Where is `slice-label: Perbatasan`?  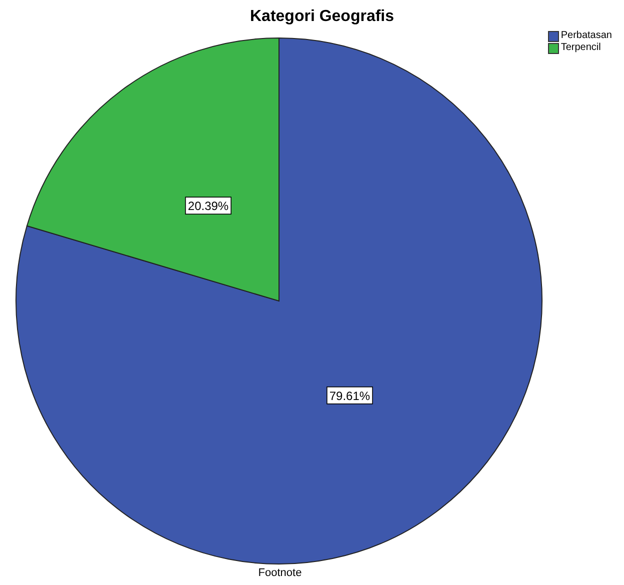
slice-label: Perbatasan is located at coordinates (586, 36).